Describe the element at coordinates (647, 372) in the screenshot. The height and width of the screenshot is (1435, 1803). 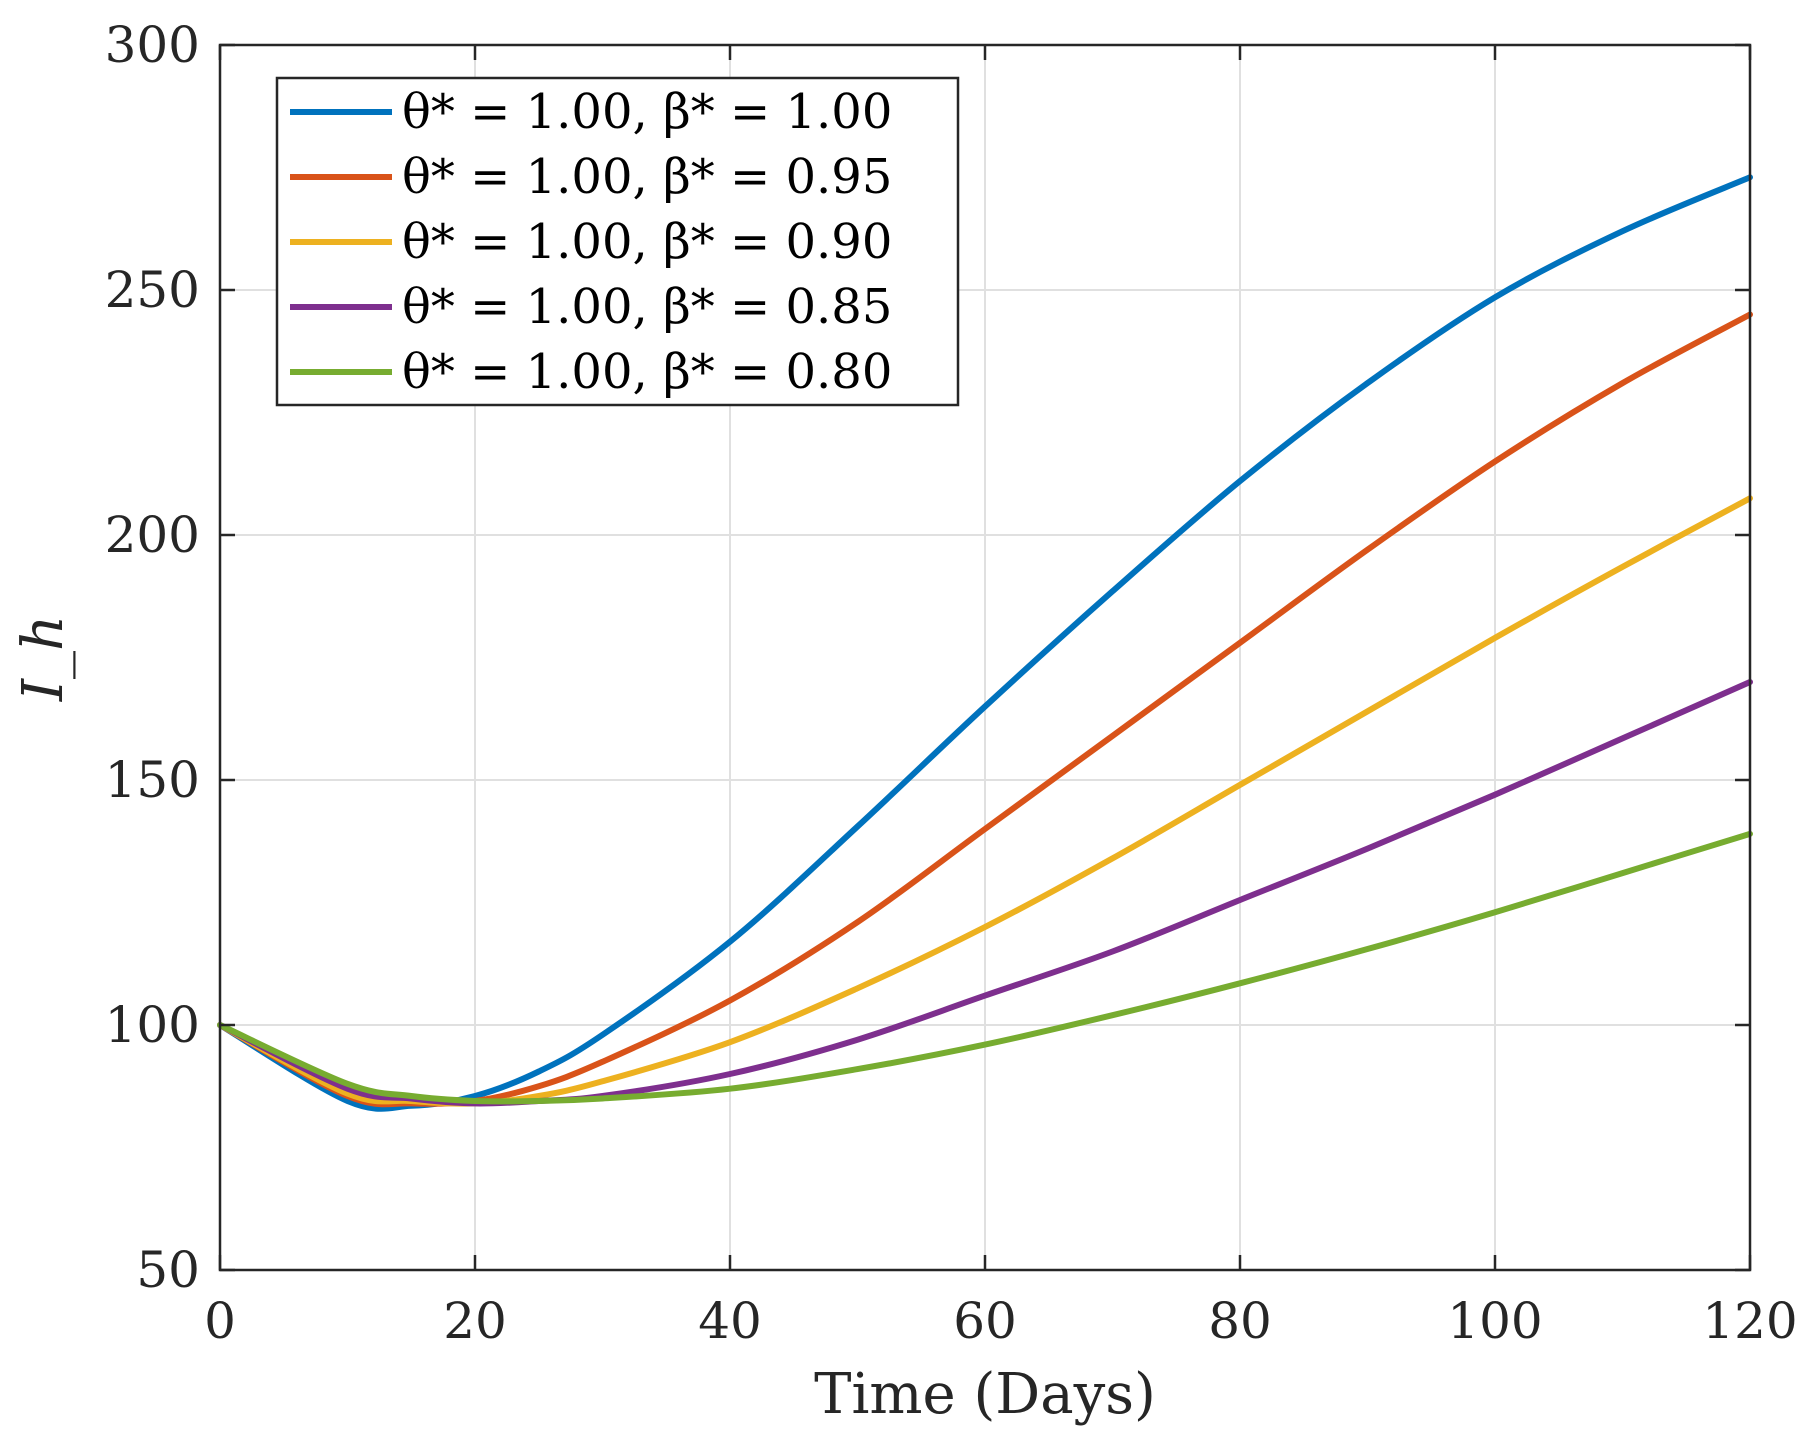
I see `legend-label-5: θ* = 1.00, β* = 0.80` at that location.